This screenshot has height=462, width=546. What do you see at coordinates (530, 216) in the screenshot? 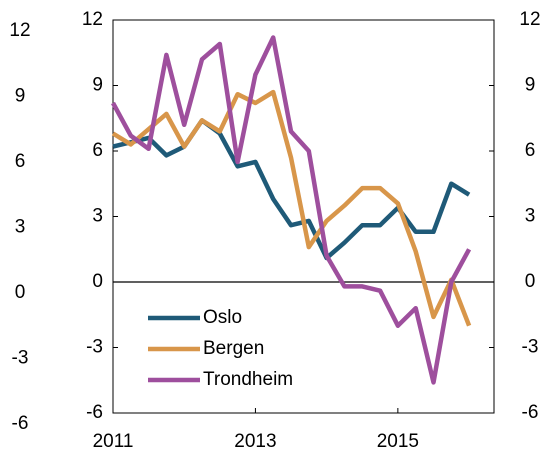
I see `y-tick-label-right: 3` at bounding box center [530, 216].